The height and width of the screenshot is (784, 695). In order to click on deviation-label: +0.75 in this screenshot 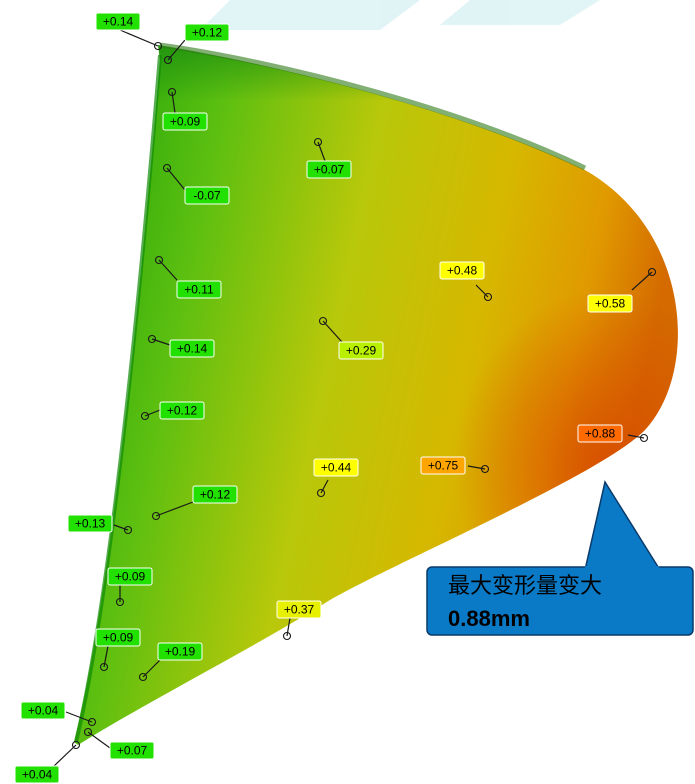, I will do `click(443, 465)`.